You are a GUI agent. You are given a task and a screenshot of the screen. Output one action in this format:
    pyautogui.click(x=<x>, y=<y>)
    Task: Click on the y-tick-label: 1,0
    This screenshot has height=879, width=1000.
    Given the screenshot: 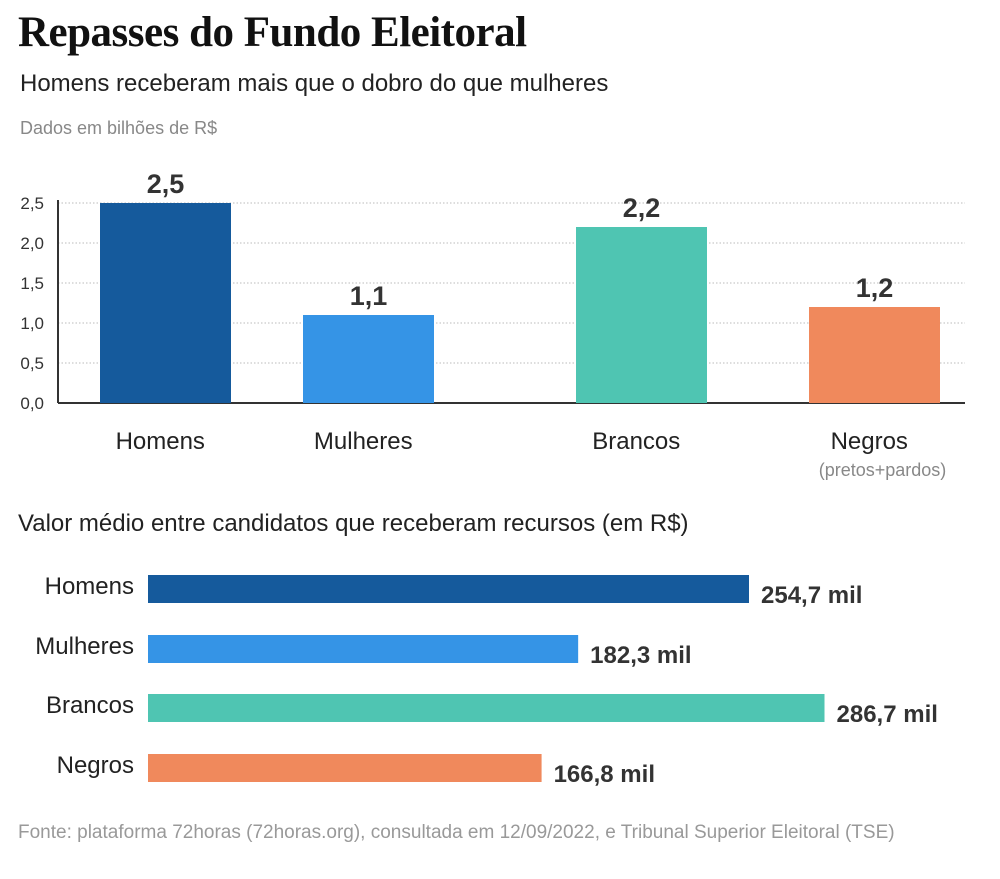 What is the action you would take?
    pyautogui.click(x=32, y=323)
    